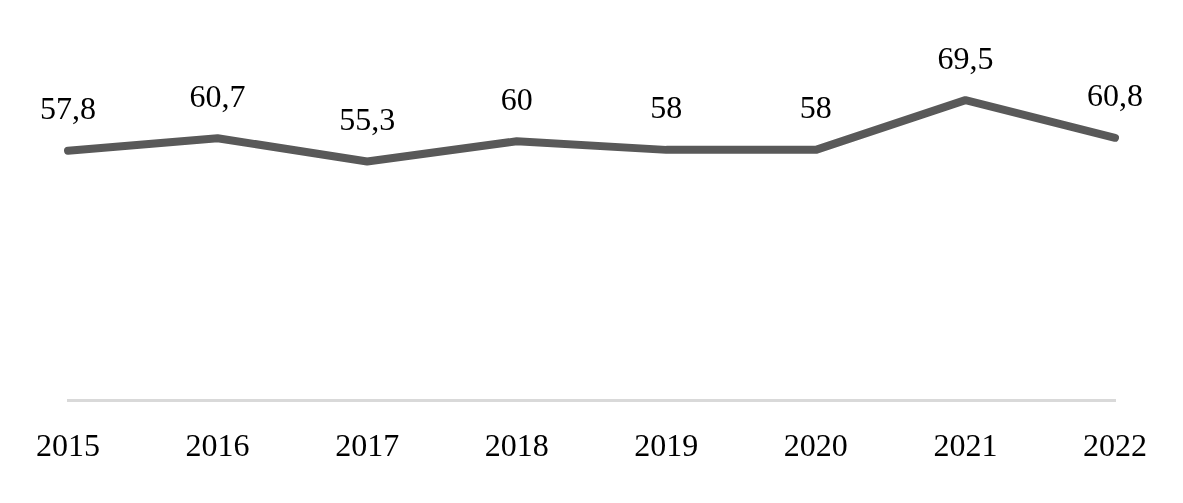 This screenshot has width=1183, height=503. What do you see at coordinates (815, 445) in the screenshot?
I see `x-tick-label: 2020` at bounding box center [815, 445].